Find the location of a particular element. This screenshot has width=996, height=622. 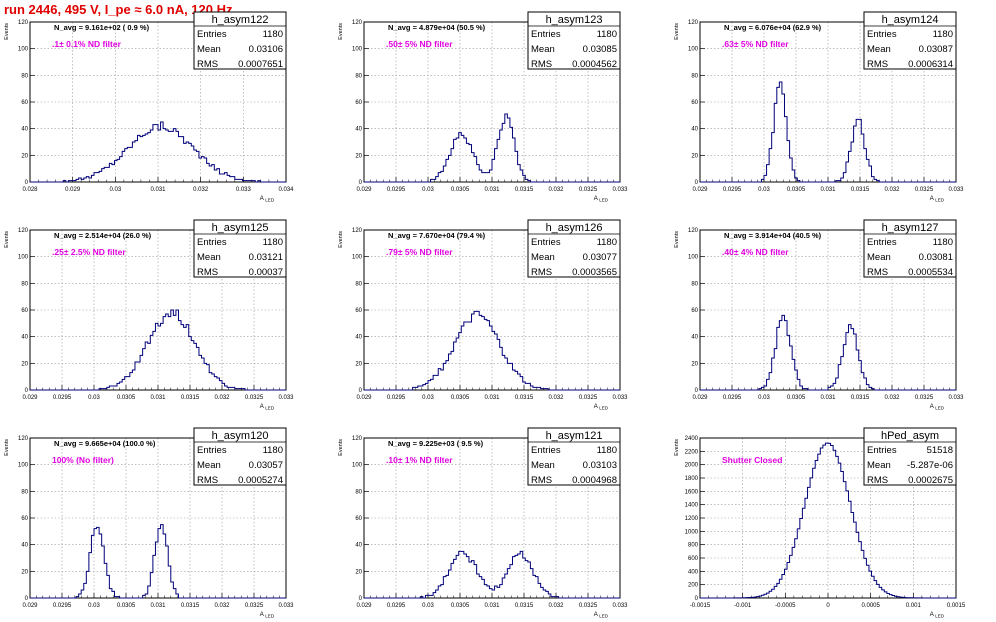

y-tick-label: 1400 is located at coordinates (692, 506).